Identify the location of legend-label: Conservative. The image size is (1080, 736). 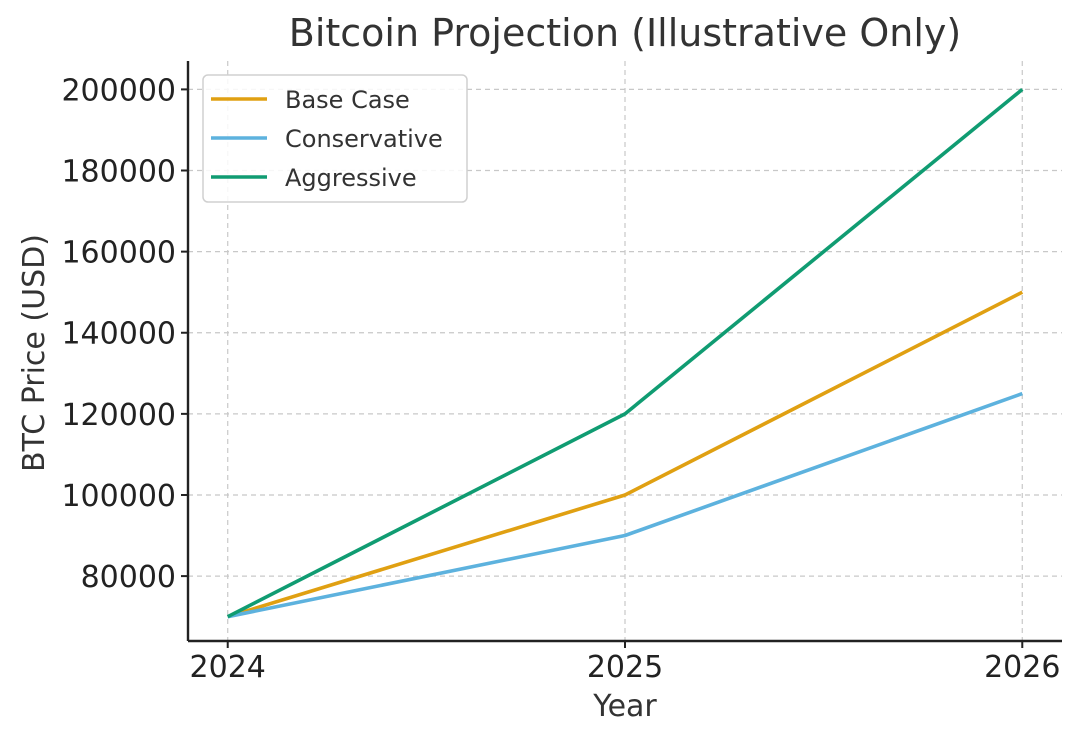
(364, 139).